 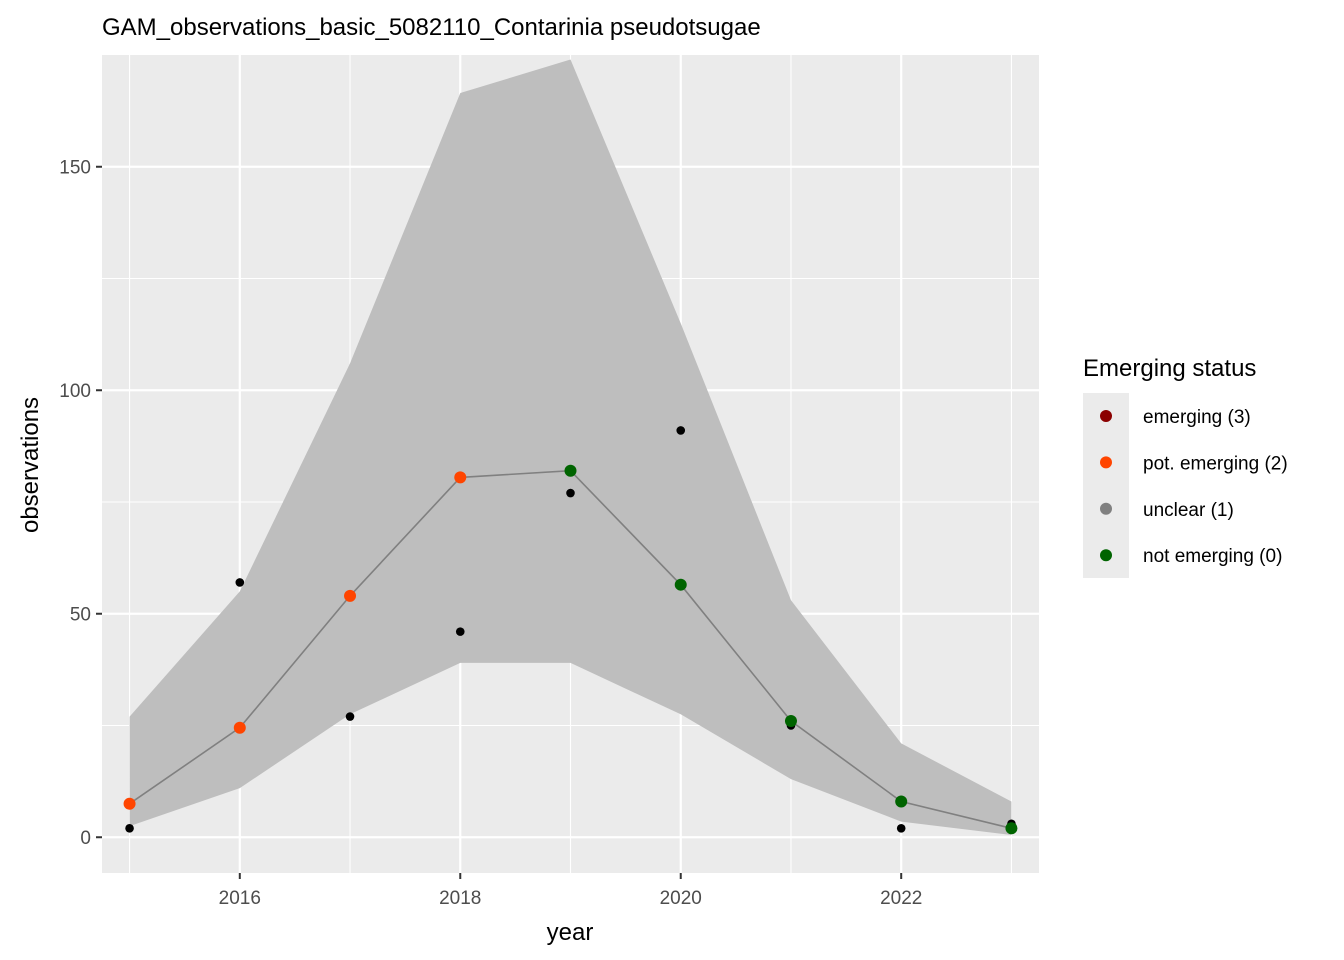 I want to click on y-tick-label: 150, so click(x=75, y=168).